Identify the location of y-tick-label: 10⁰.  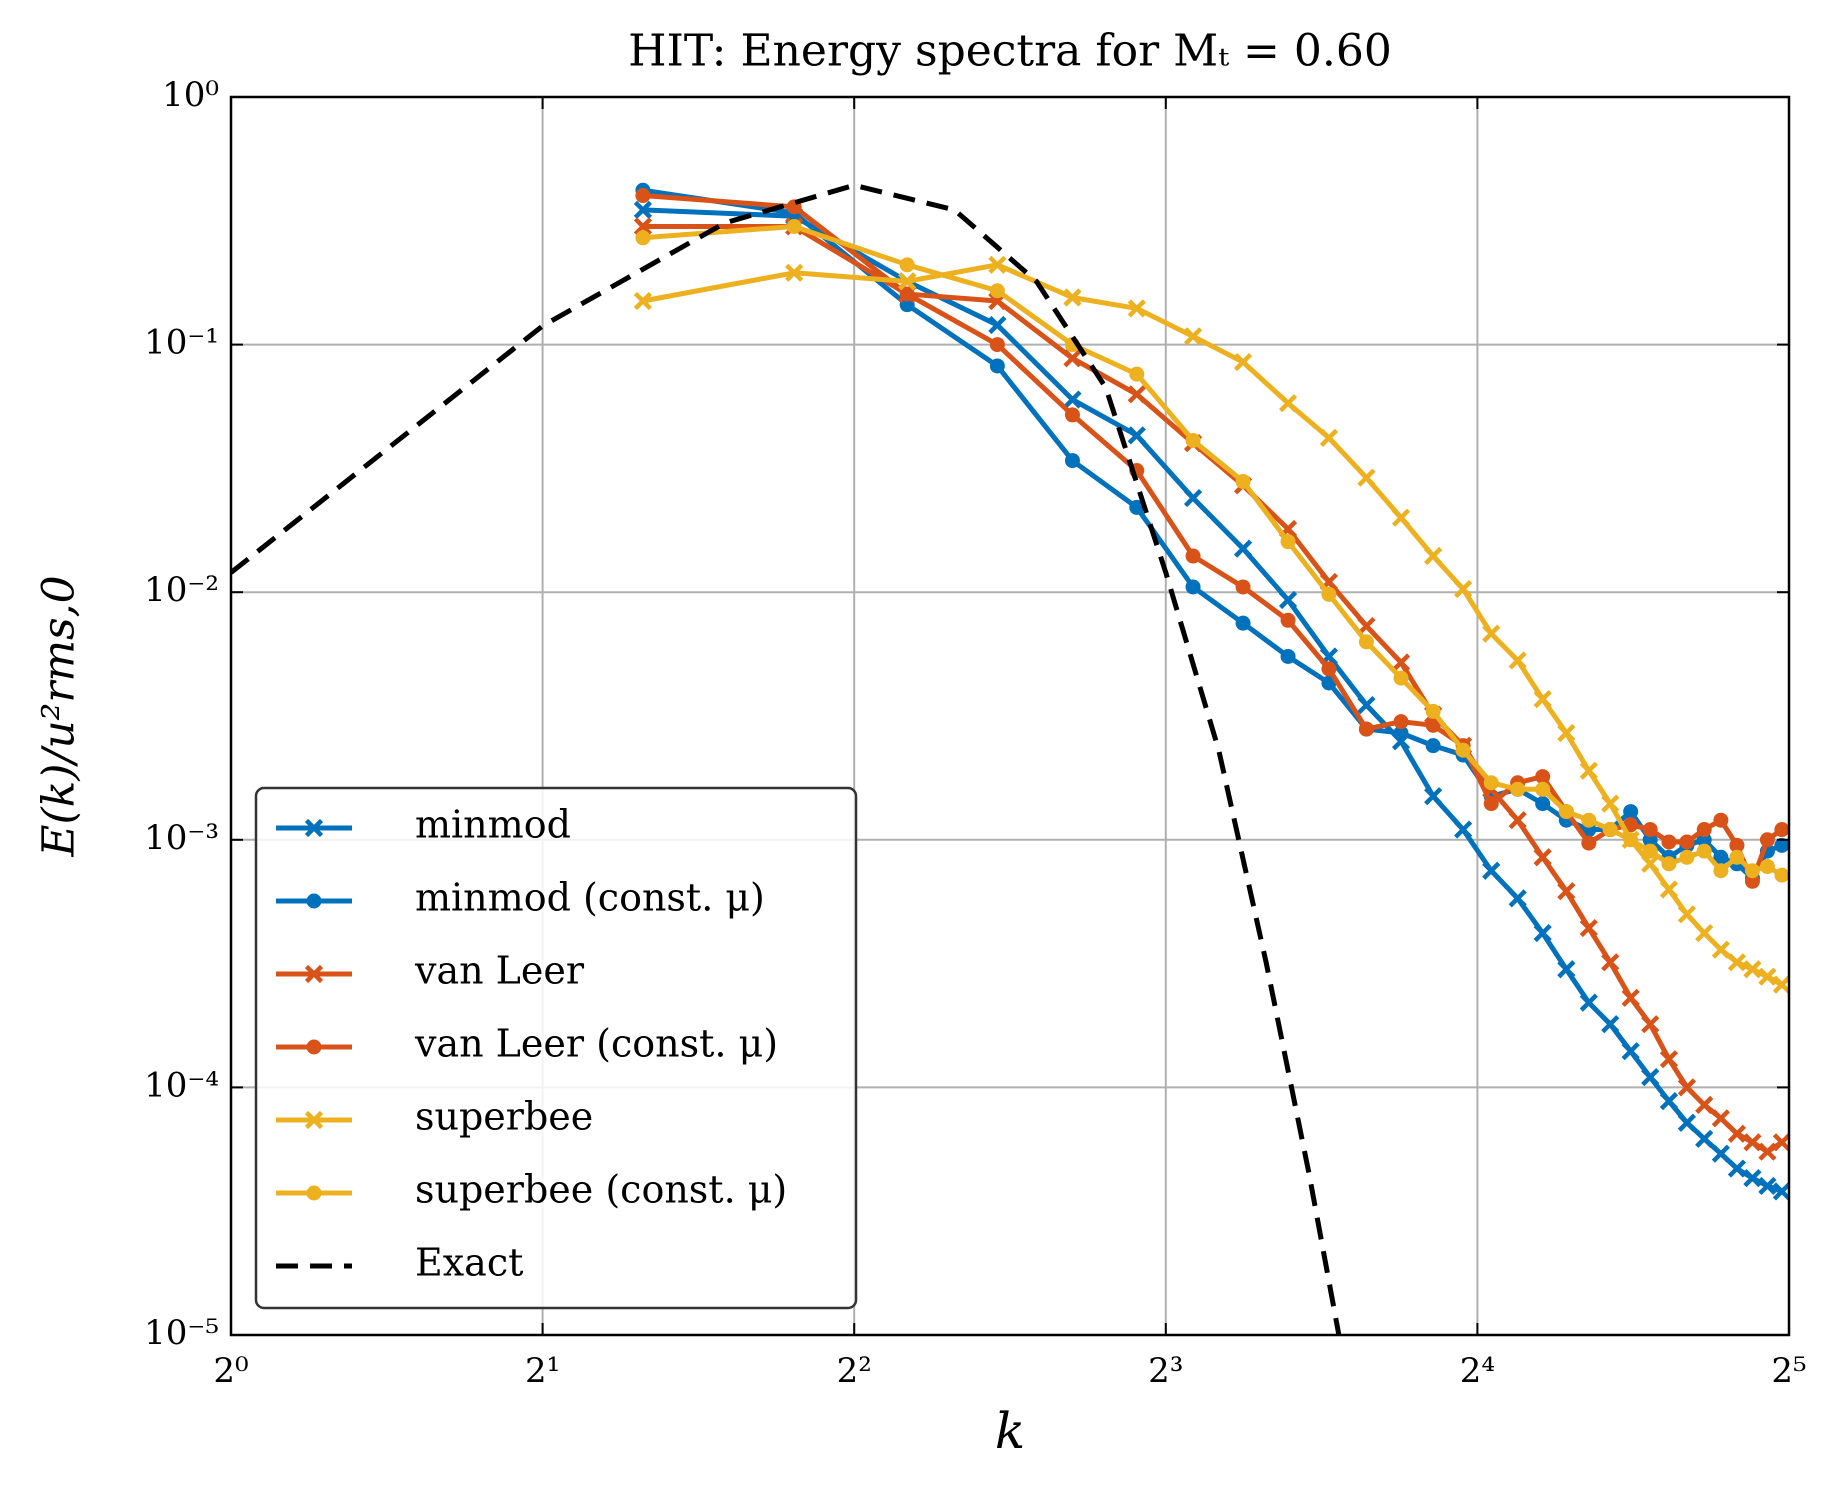
(190, 95).